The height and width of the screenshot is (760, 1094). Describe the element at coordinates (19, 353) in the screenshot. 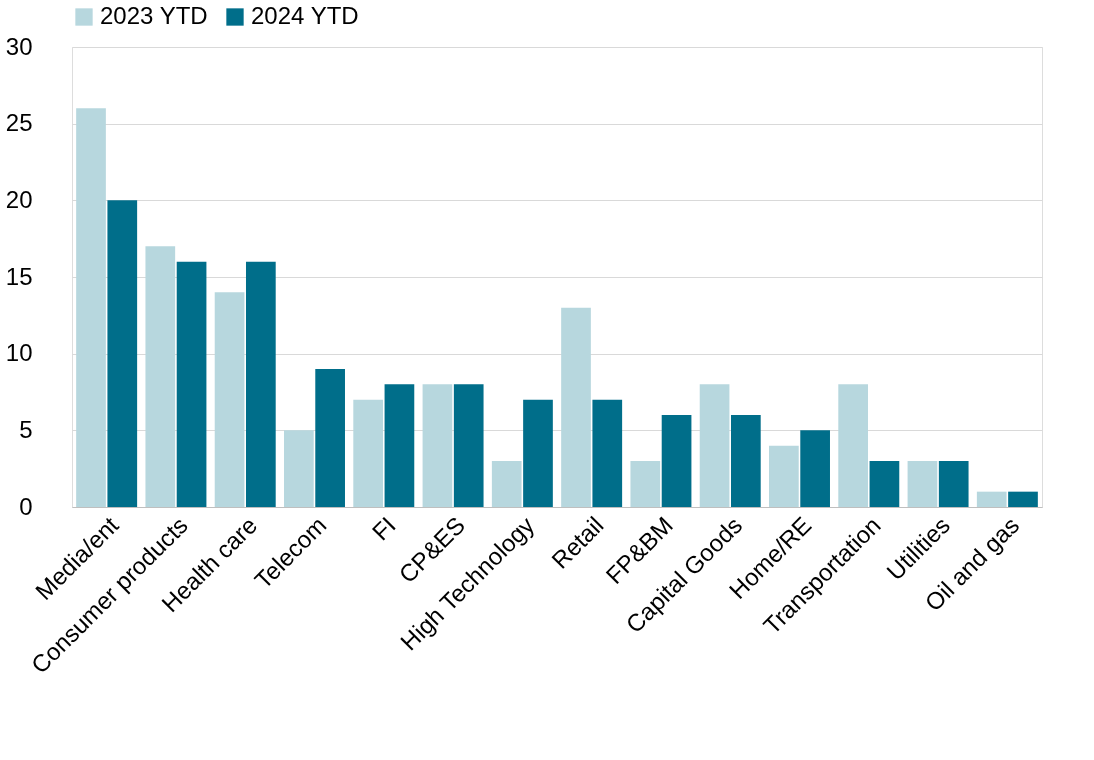

I see `y-tick-label: 10` at that location.